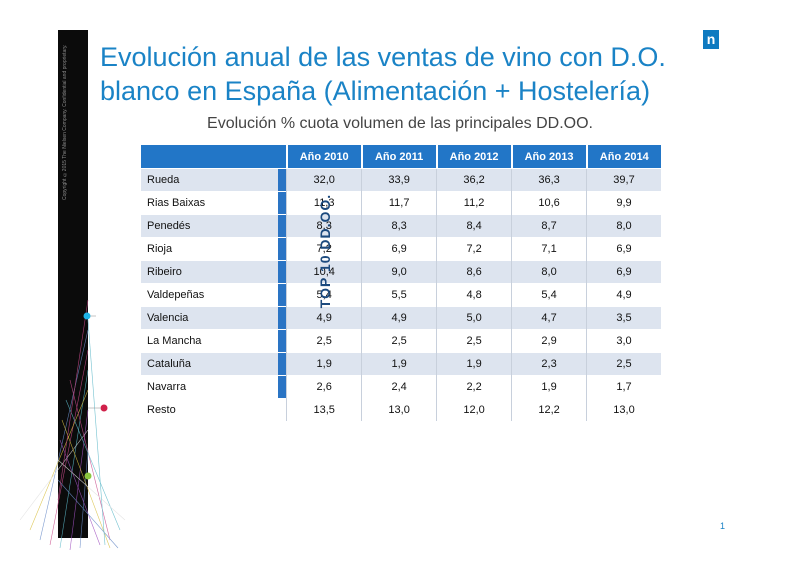 The height and width of the screenshot is (565, 800). What do you see at coordinates (214, 157) in the screenshot?
I see `header-corner` at bounding box center [214, 157].